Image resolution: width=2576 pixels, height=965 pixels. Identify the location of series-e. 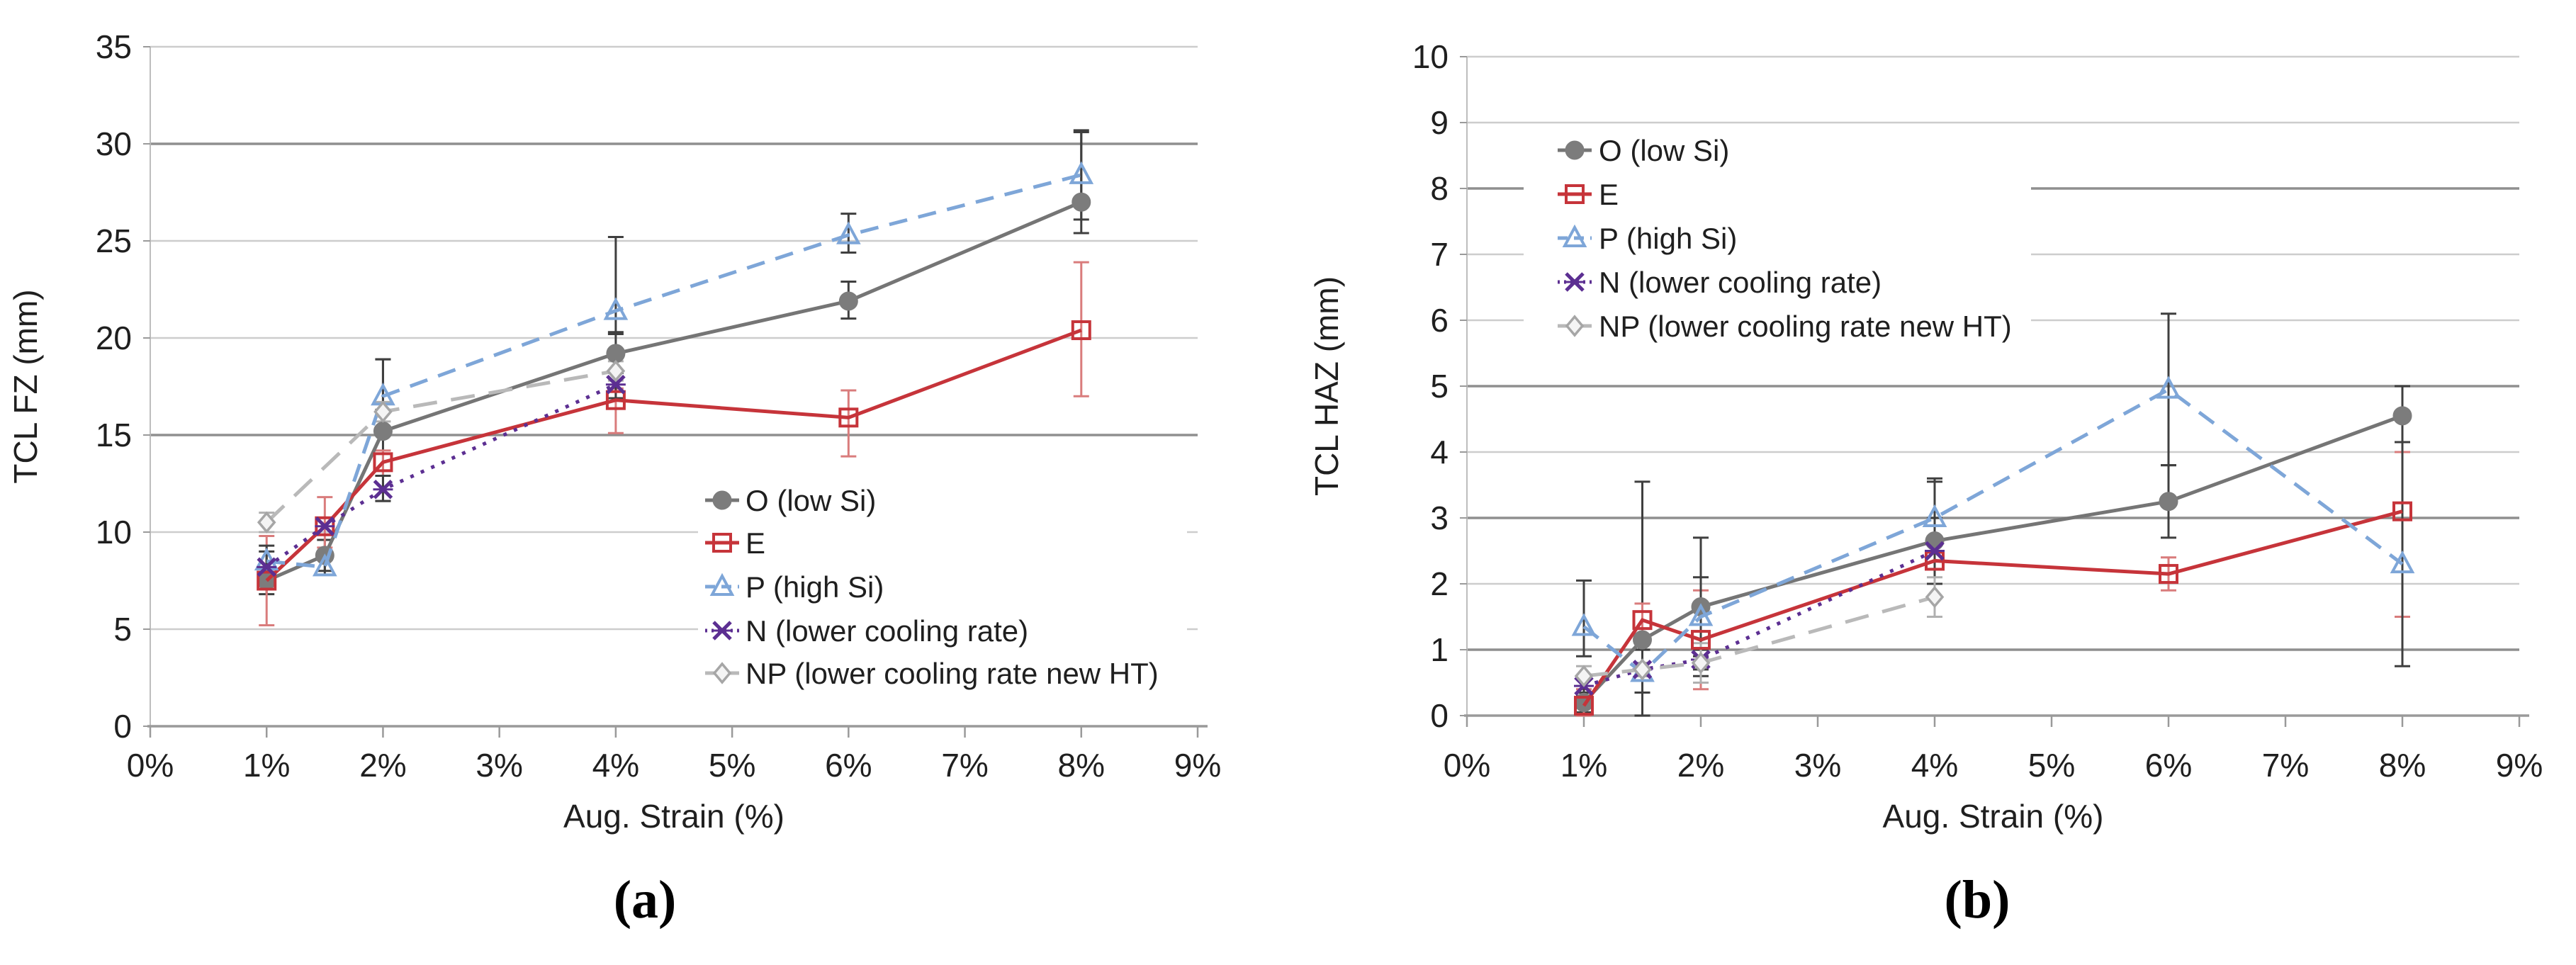
(1993, 608).